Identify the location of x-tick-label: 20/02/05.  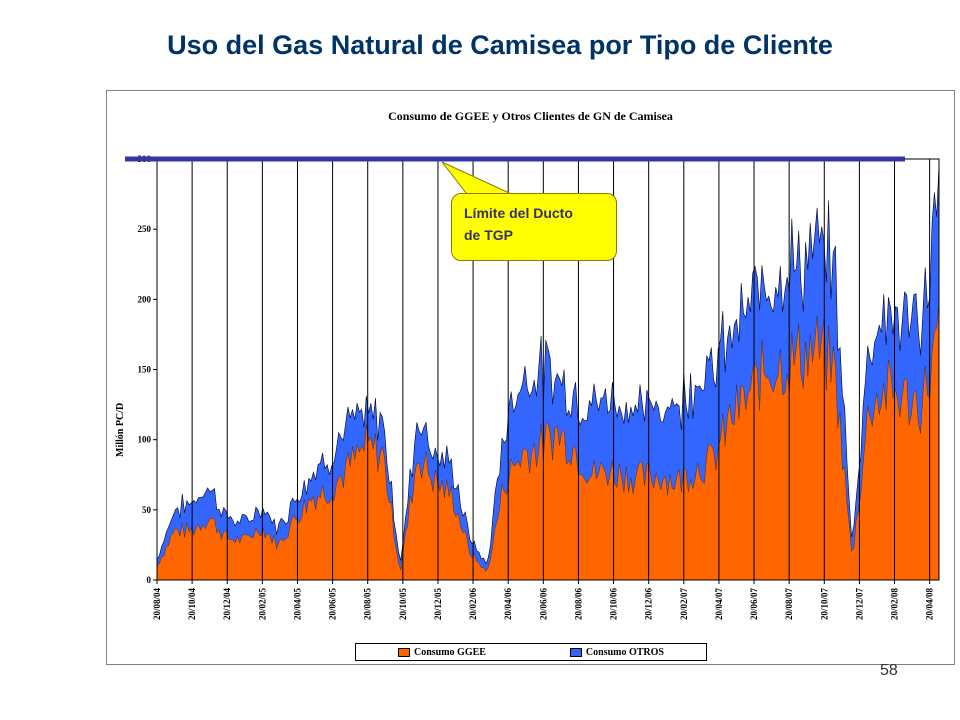
(262, 604).